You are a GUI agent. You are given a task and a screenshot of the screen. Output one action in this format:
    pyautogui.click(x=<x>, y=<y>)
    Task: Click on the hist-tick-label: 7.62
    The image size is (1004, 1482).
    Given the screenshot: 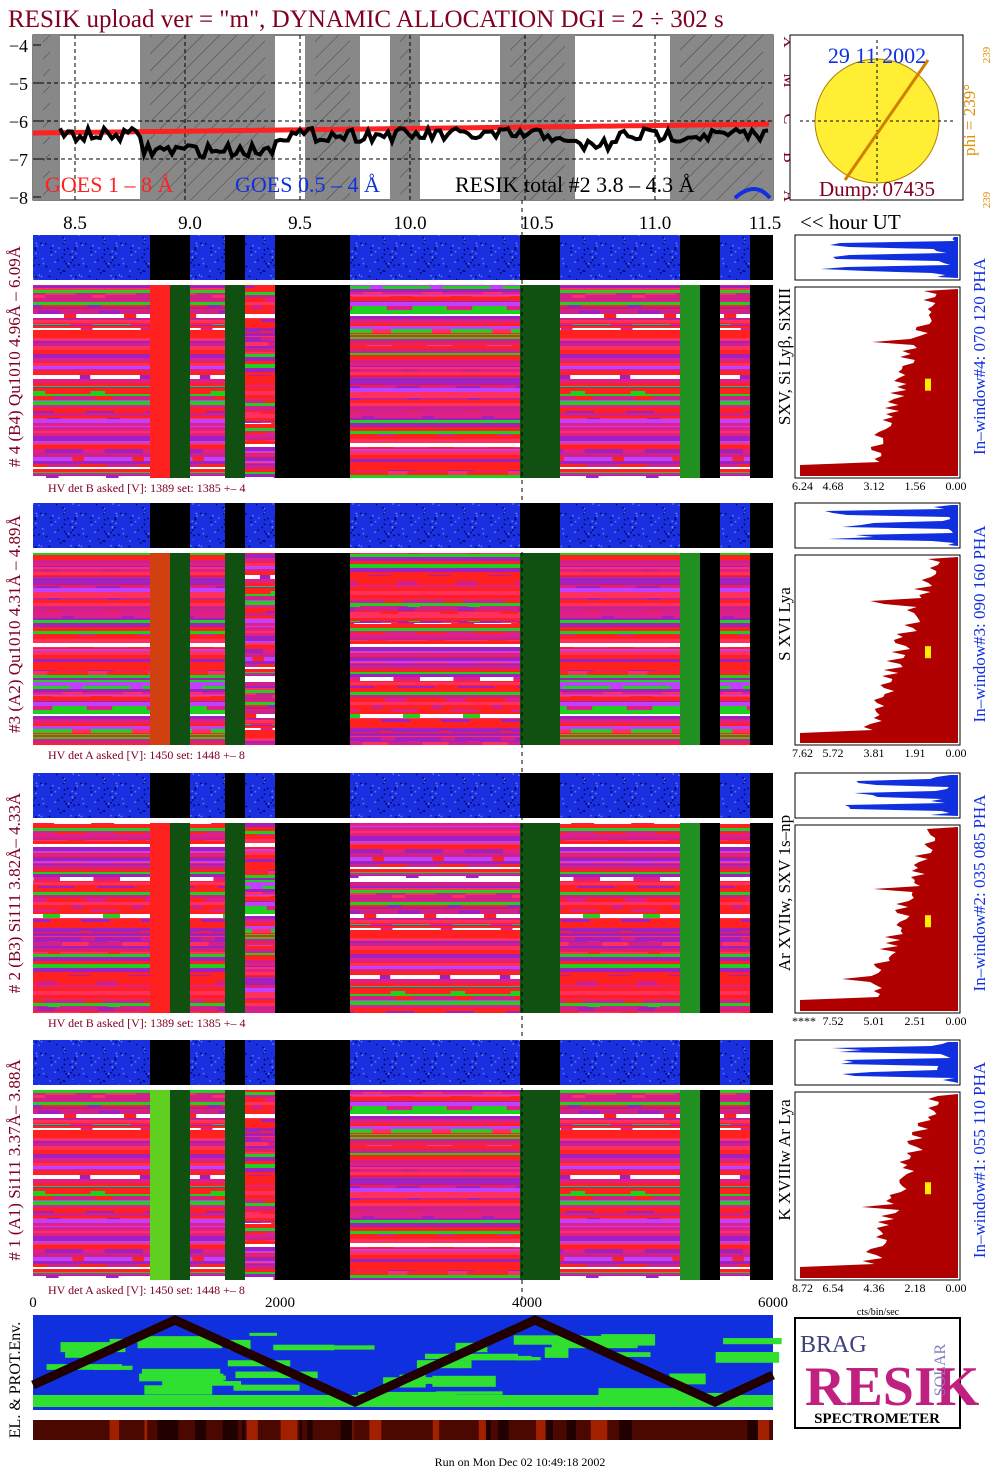 What is the action you would take?
    pyautogui.click(x=802, y=753)
    